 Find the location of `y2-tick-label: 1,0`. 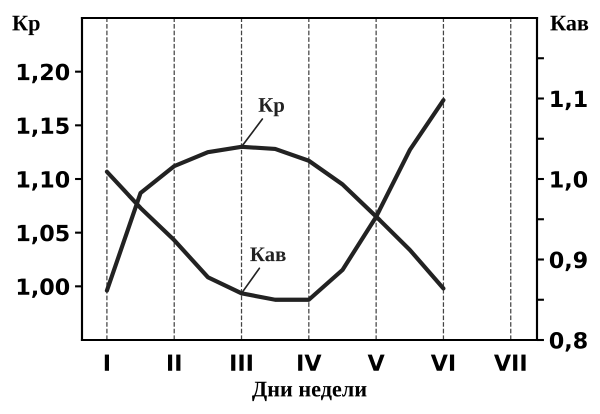

y2-tick-label: 1,0 is located at coordinates (569, 180).